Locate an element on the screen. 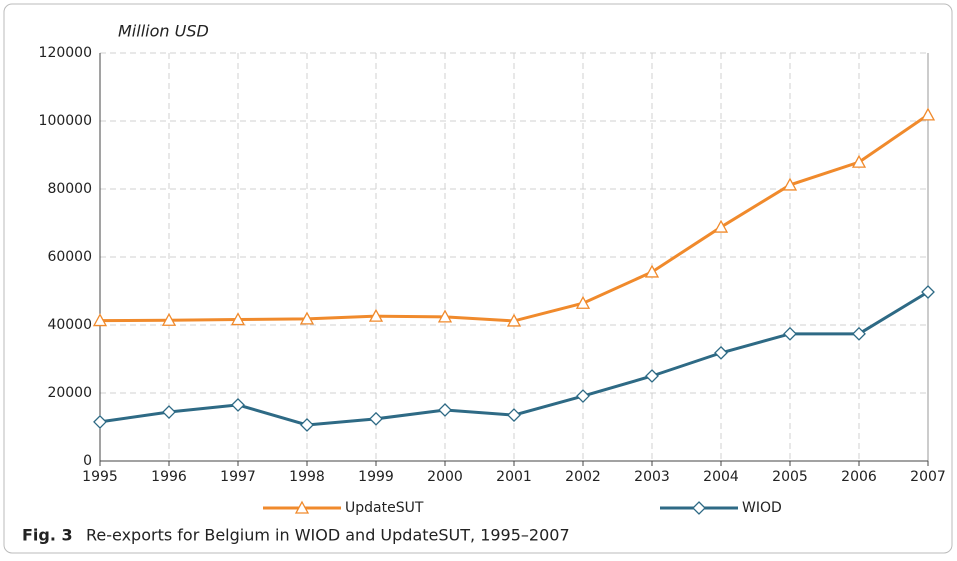 Image resolution: width=957 pixels, height=561 pixels. y-tick-label: 40000 is located at coordinates (69, 325).